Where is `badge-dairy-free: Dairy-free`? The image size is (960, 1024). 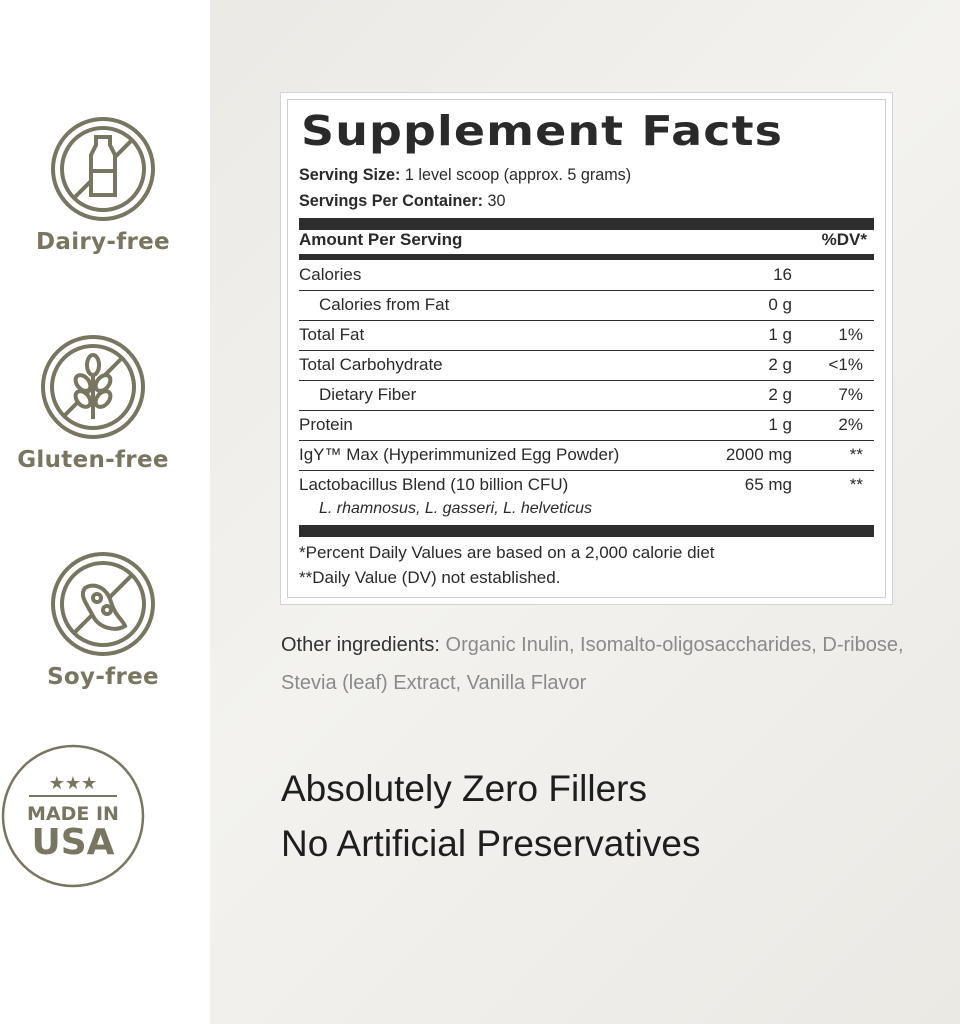
badge-dairy-free: Dairy-free is located at coordinates (104, 185).